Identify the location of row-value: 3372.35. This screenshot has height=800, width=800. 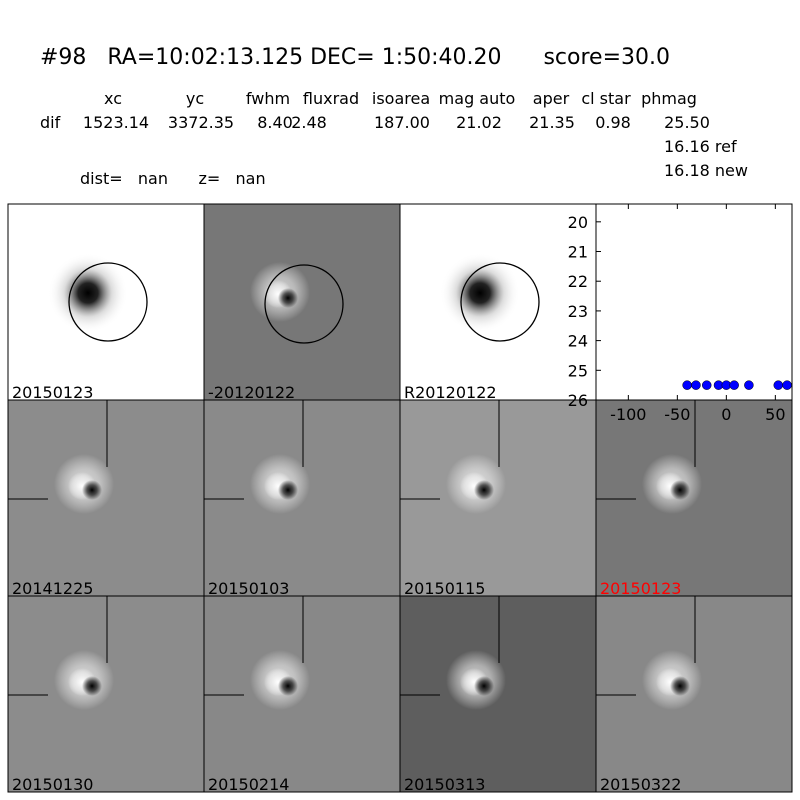
(201, 122).